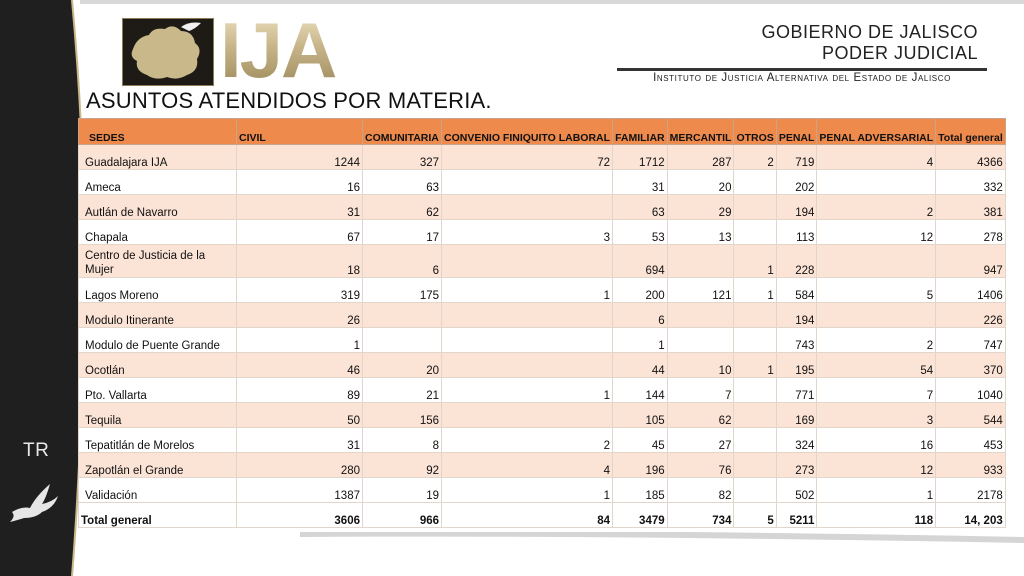 Image resolution: width=1024 pixels, height=576 pixels. I want to click on table-cell: 502, so click(796, 490).